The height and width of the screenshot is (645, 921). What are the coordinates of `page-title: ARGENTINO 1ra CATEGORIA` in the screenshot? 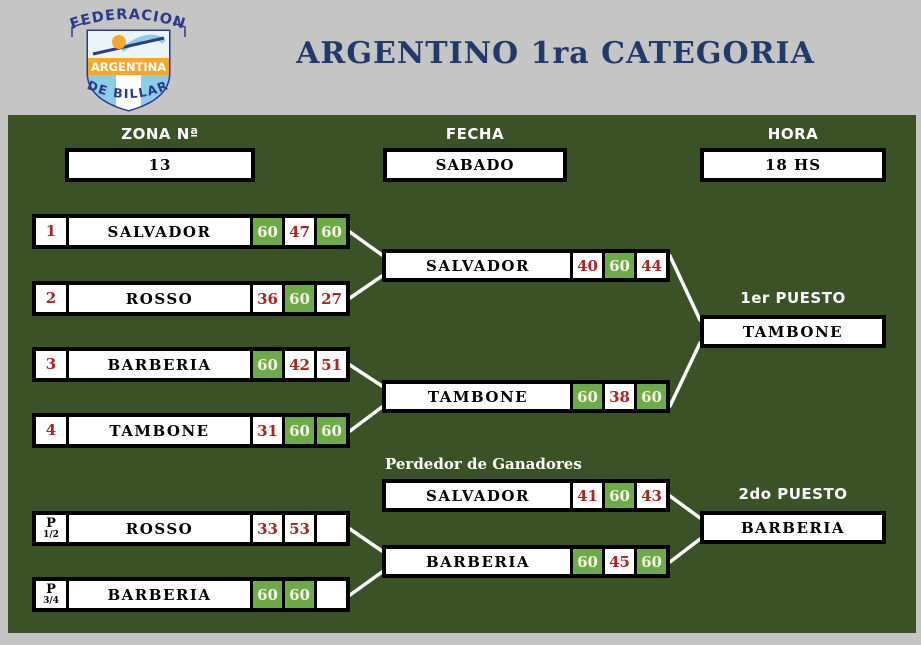 It's located at (555, 53).